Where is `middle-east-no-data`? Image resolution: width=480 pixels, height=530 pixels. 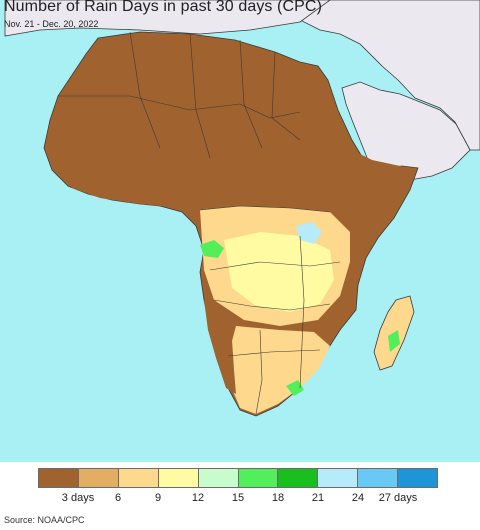 middle-east-no-data is located at coordinates (389, 75).